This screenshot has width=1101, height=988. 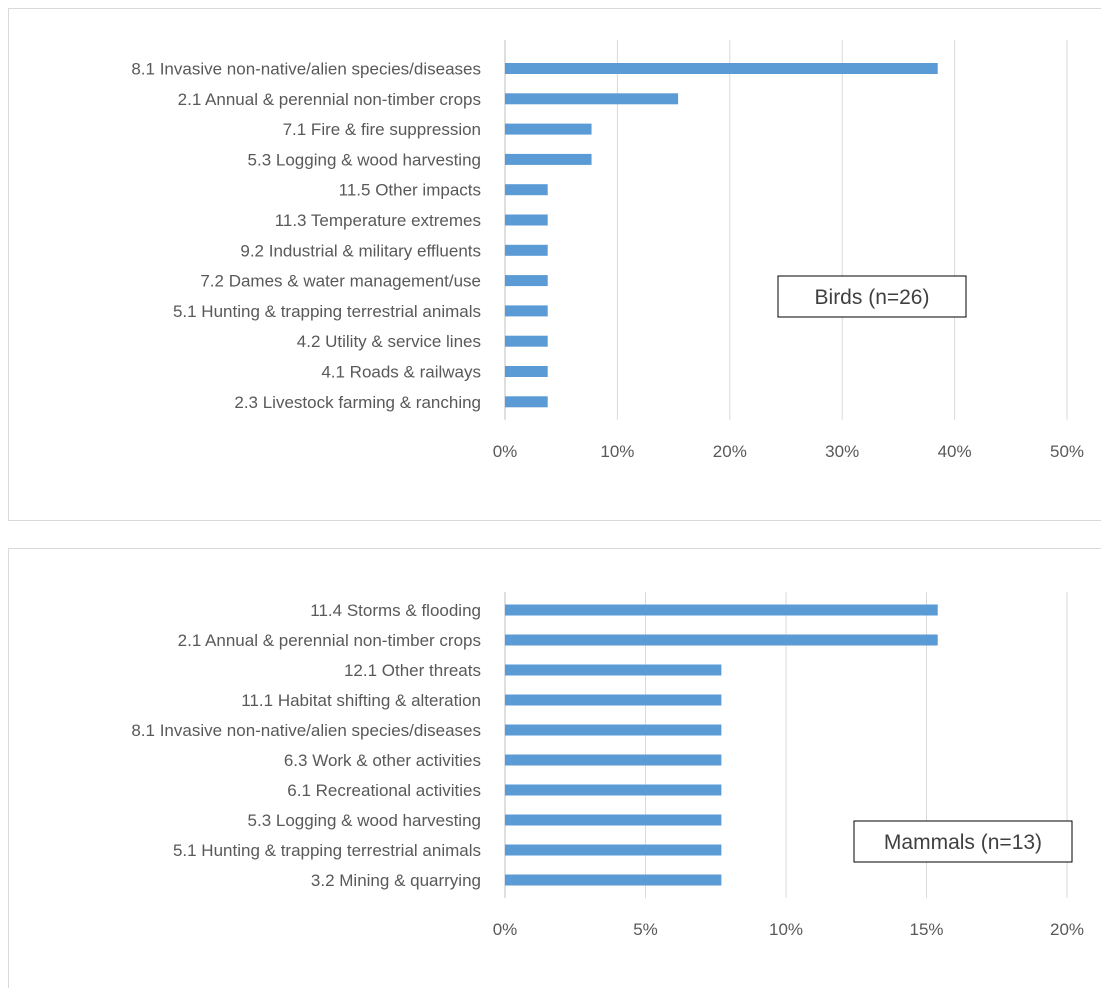 I want to click on birds-annotation-text: Birds (n=26), so click(x=872, y=297).